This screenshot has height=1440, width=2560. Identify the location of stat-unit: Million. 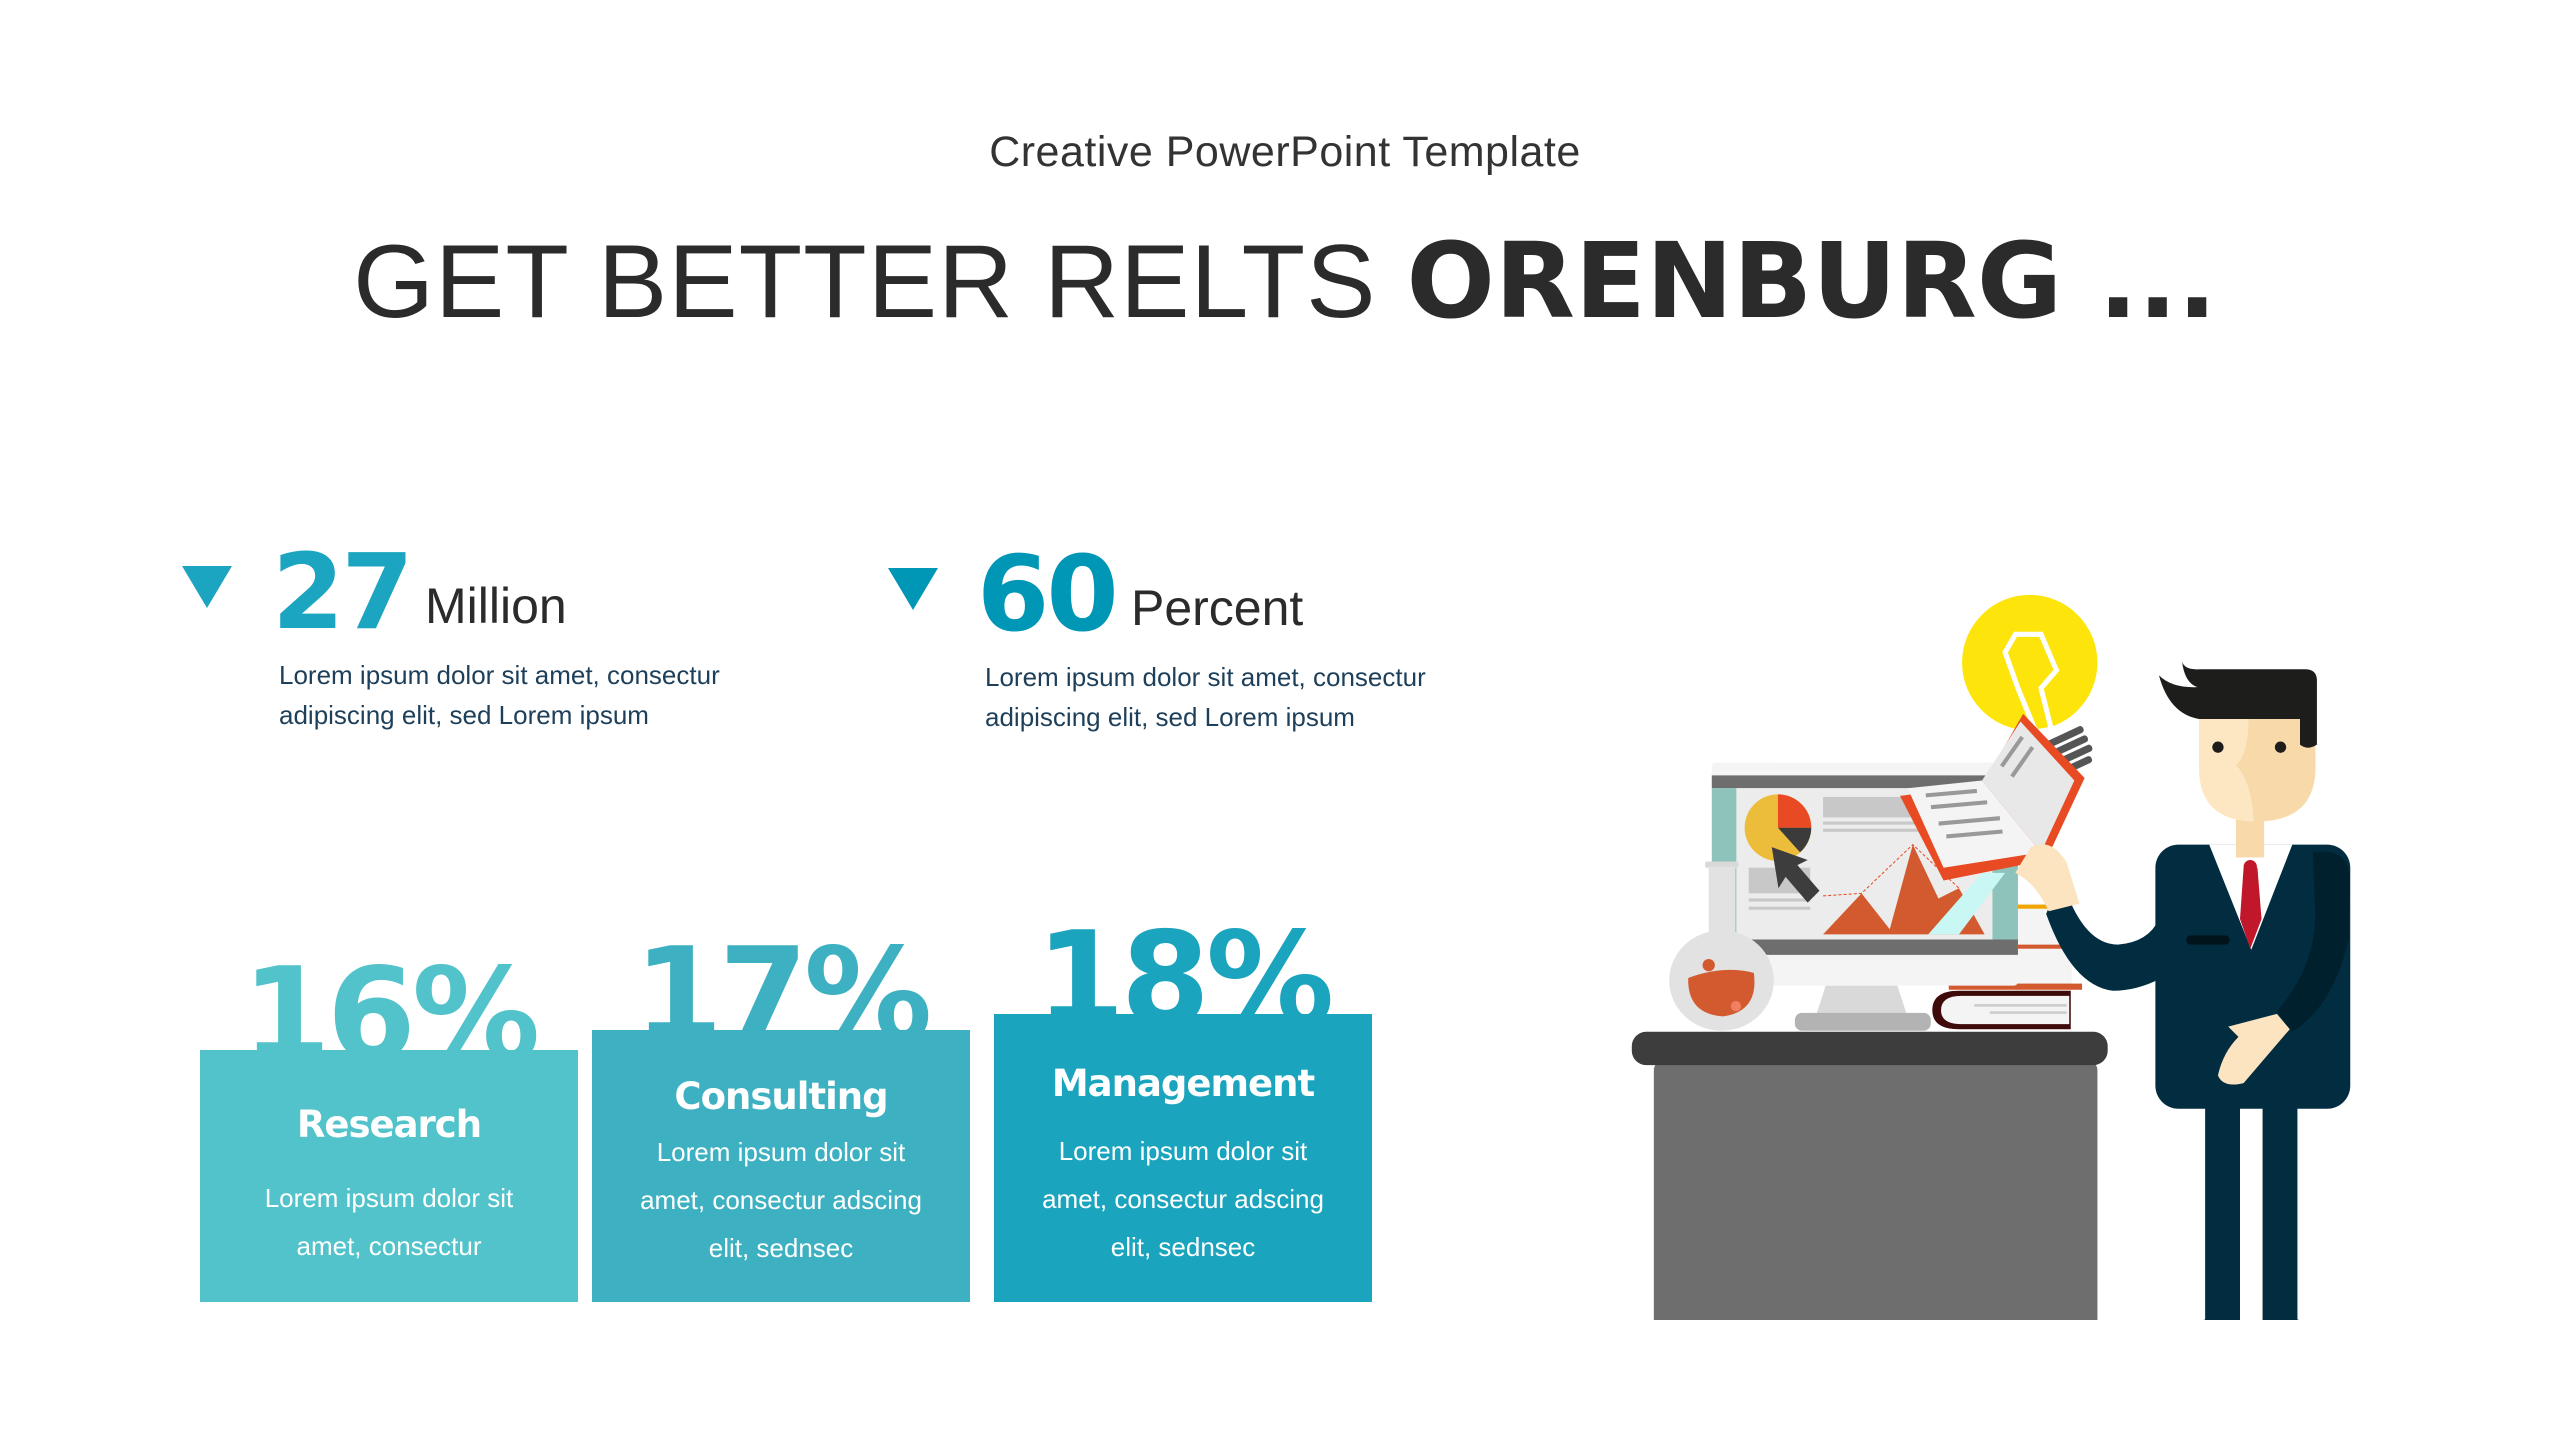
(496, 606).